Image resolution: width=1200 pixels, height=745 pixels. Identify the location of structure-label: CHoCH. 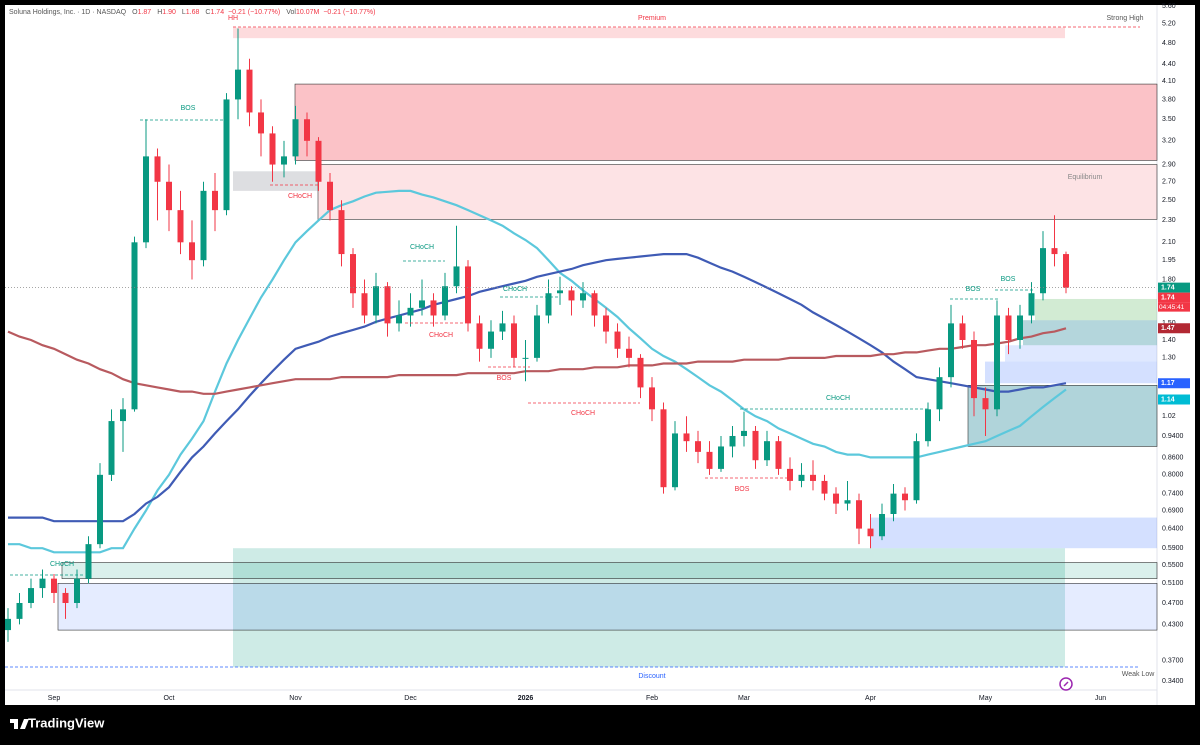
(515, 289).